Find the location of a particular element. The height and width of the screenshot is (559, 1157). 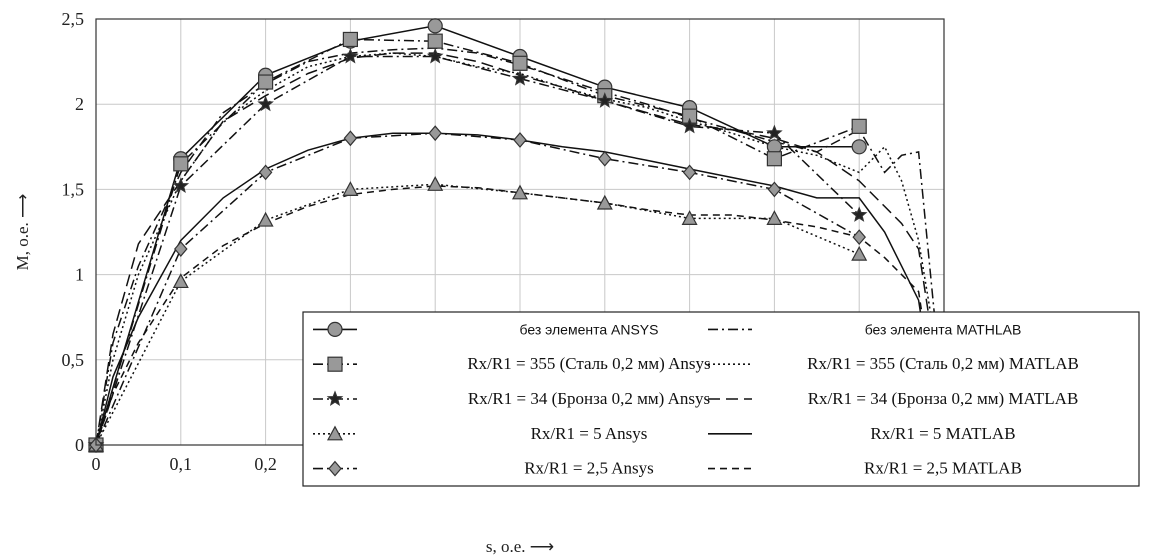

legend-label: Rx/R1 = 355 (Сталь 0,2 мм) Ansys is located at coordinates (588, 363).